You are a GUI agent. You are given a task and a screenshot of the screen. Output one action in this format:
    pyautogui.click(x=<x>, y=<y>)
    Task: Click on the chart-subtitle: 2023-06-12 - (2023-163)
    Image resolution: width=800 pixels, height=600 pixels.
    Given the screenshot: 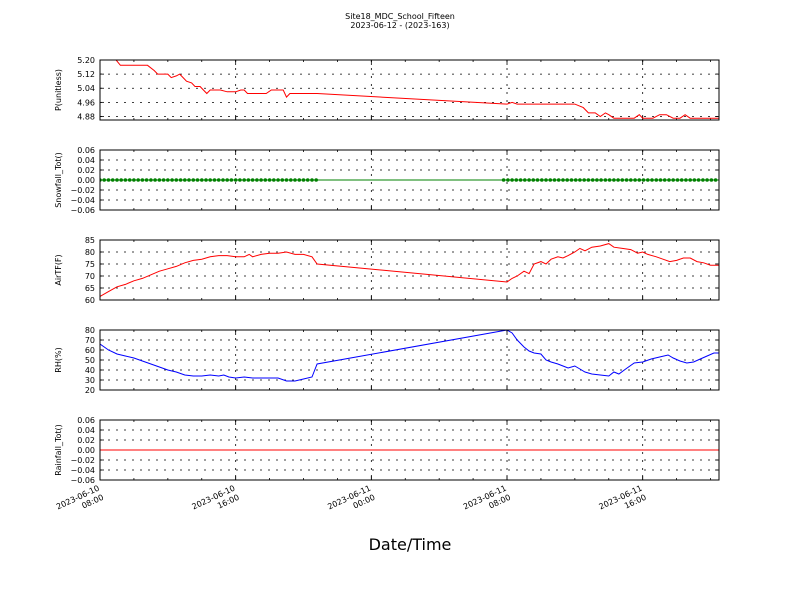 What is the action you would take?
    pyautogui.click(x=400, y=25)
    